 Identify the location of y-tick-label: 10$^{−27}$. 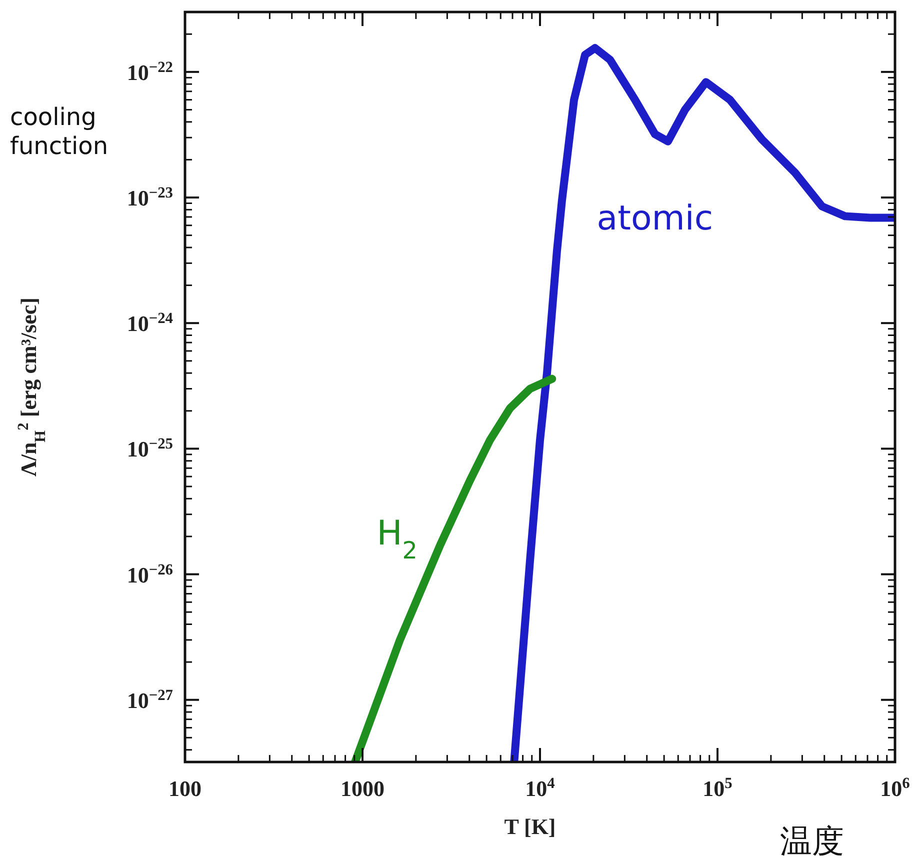
(150, 699).